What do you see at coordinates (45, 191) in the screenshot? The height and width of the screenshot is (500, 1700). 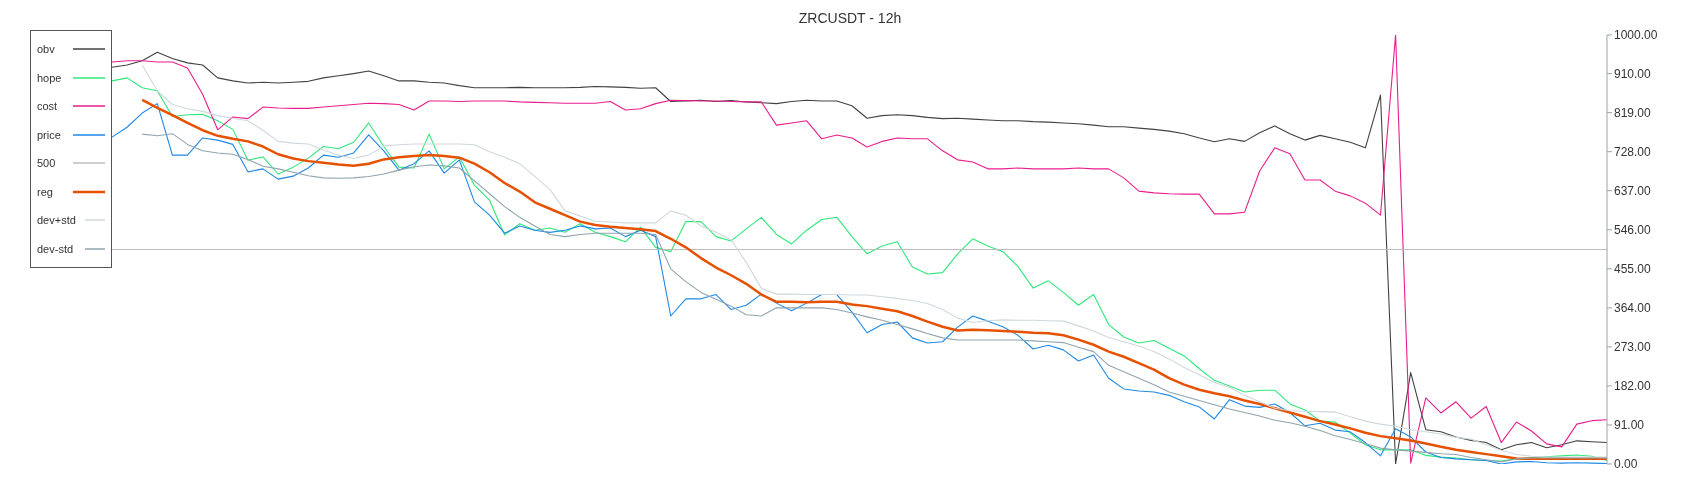 I see `legend-label: reg` at bounding box center [45, 191].